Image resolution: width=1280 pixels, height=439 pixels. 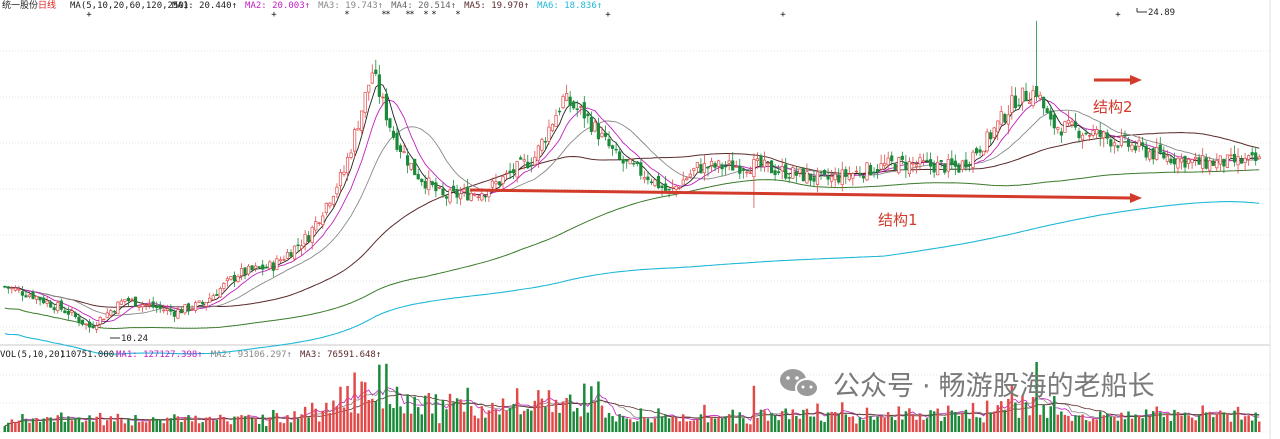 What do you see at coordinates (799, 383) in the screenshot?
I see `wechat-icon` at bounding box center [799, 383].